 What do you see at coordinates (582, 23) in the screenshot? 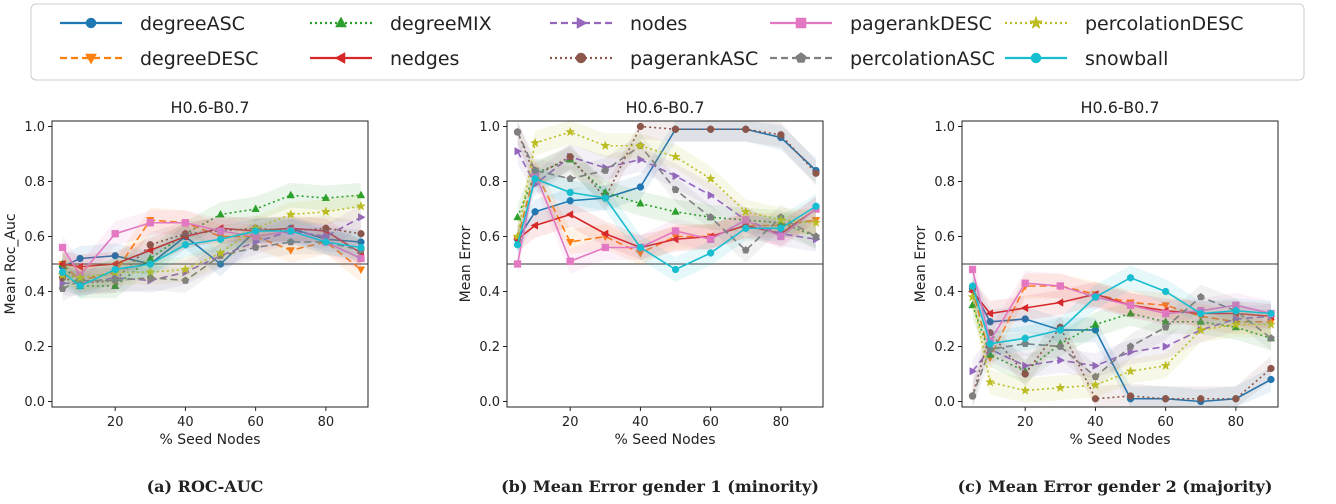
I see `legend-marker-nodes` at bounding box center [582, 23].